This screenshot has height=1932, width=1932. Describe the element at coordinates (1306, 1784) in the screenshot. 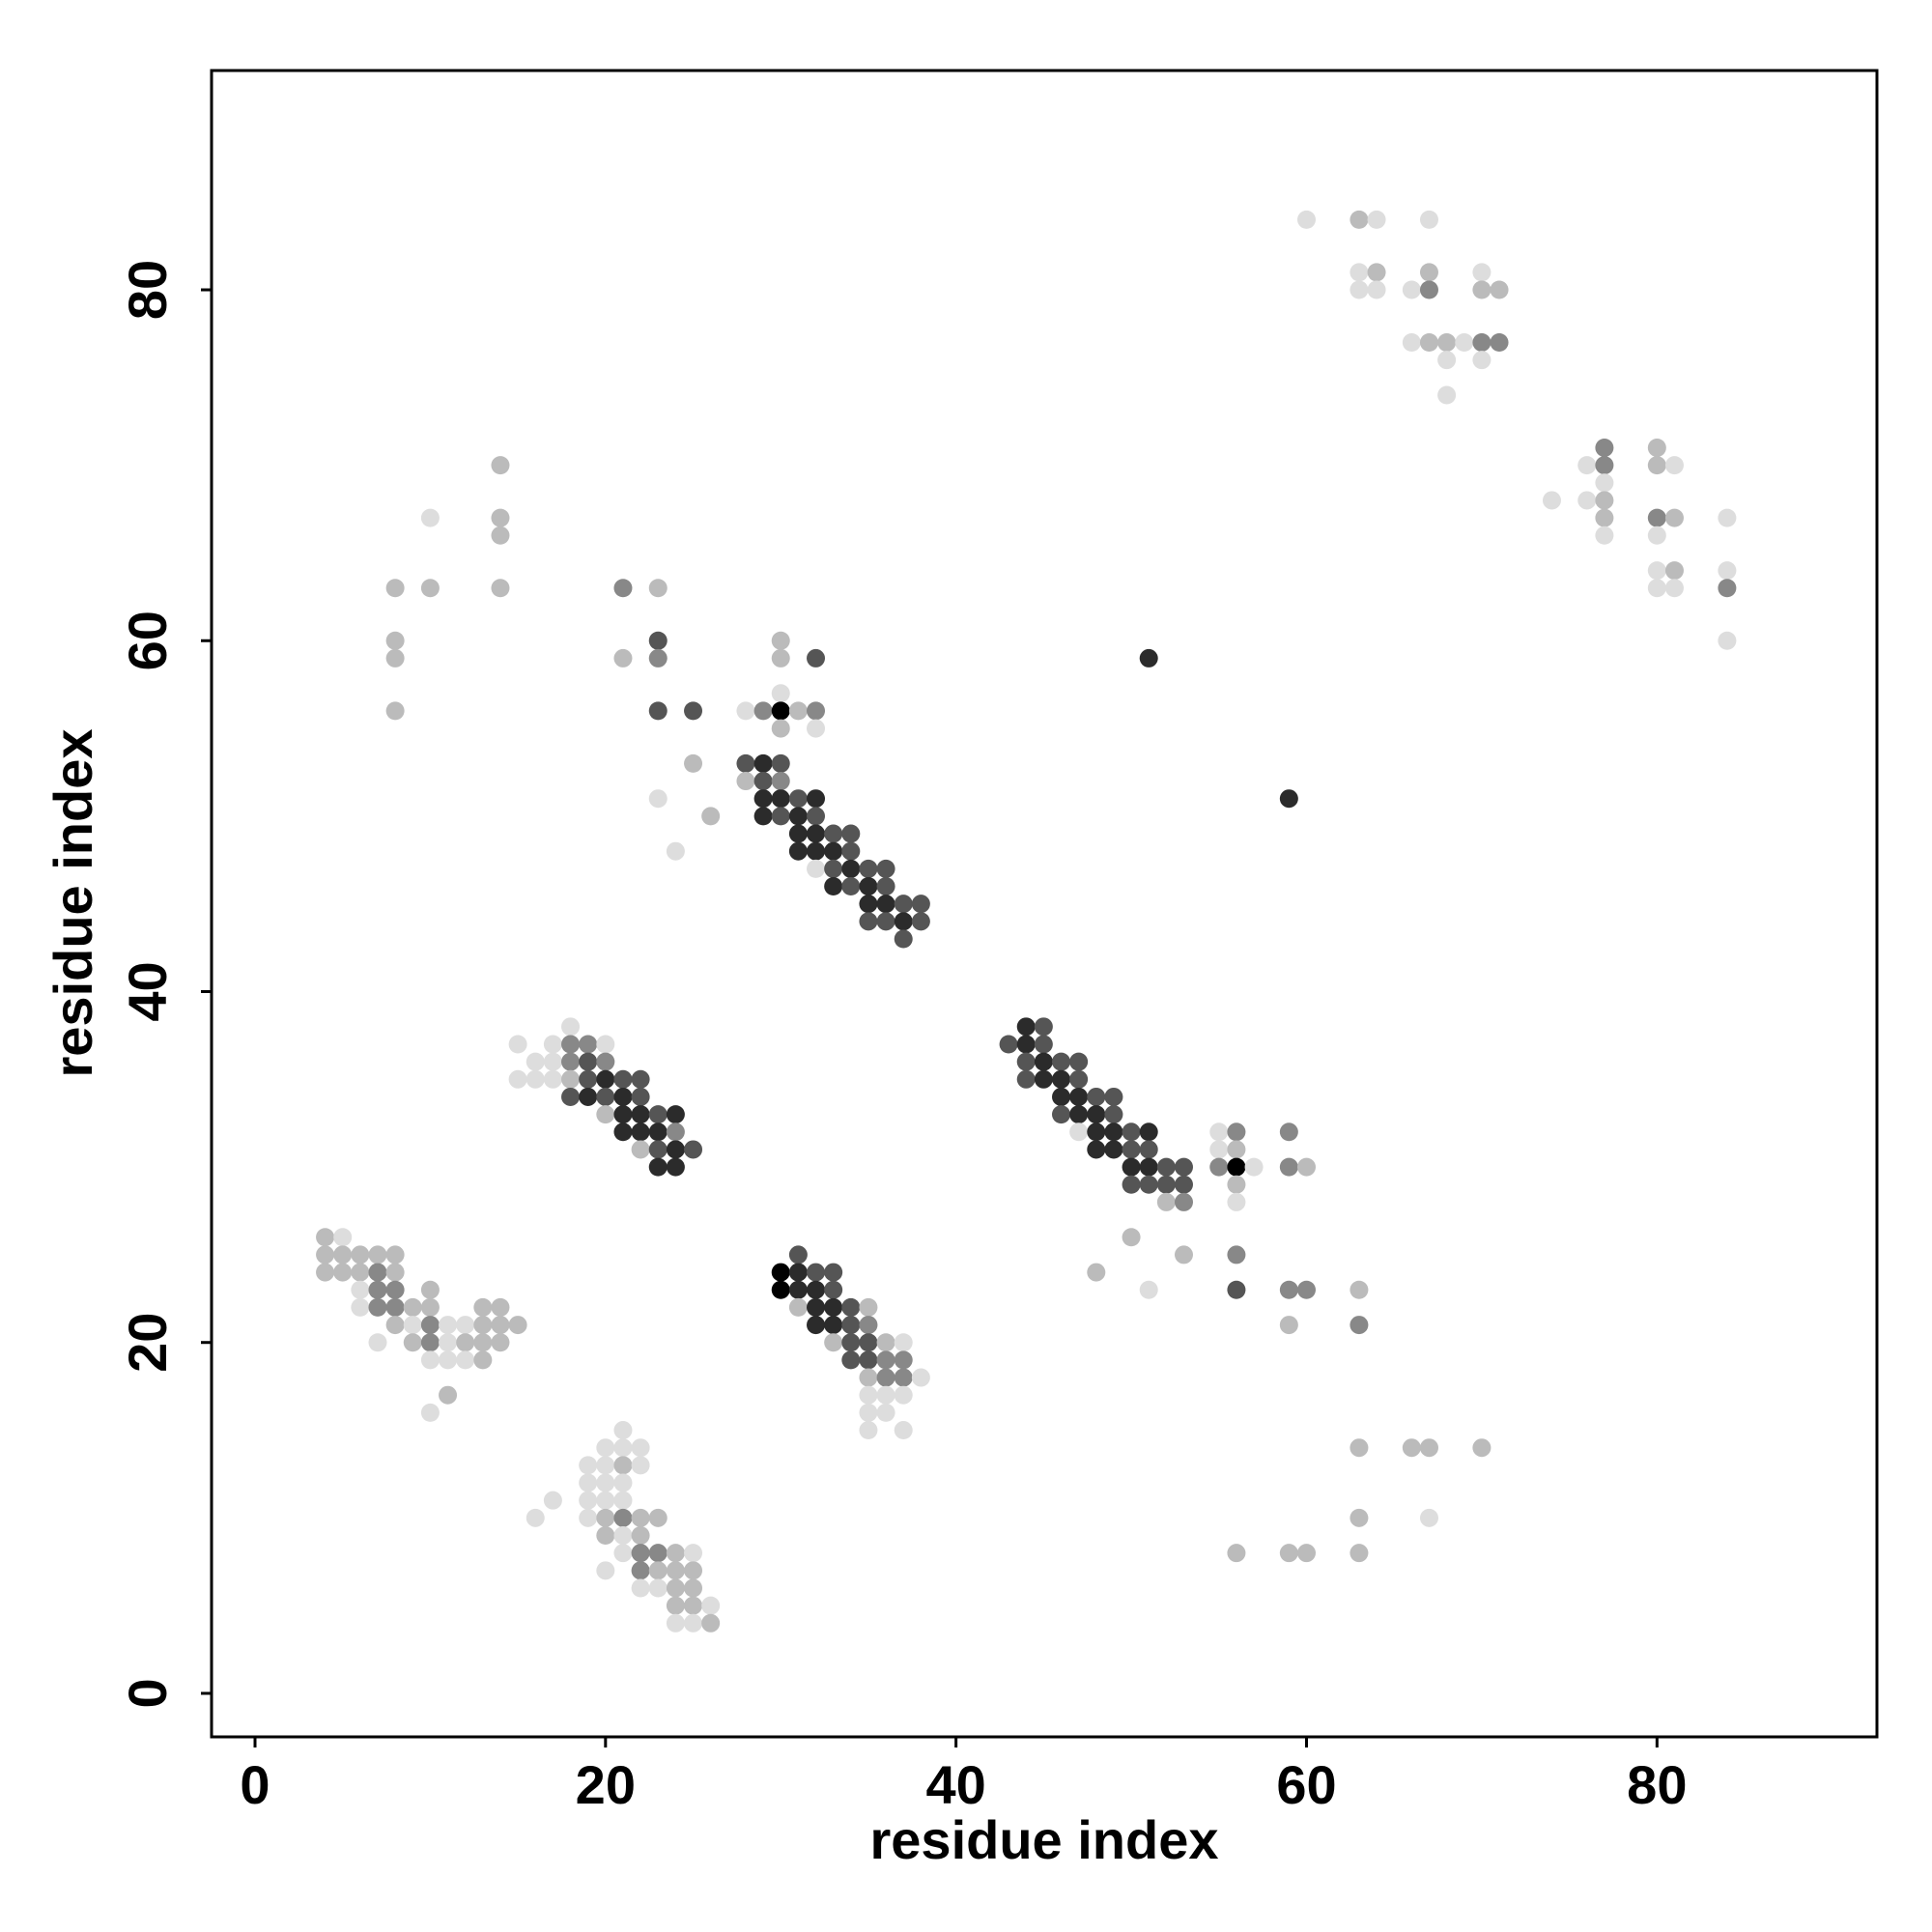

I see `x-tick-label: 60` at that location.